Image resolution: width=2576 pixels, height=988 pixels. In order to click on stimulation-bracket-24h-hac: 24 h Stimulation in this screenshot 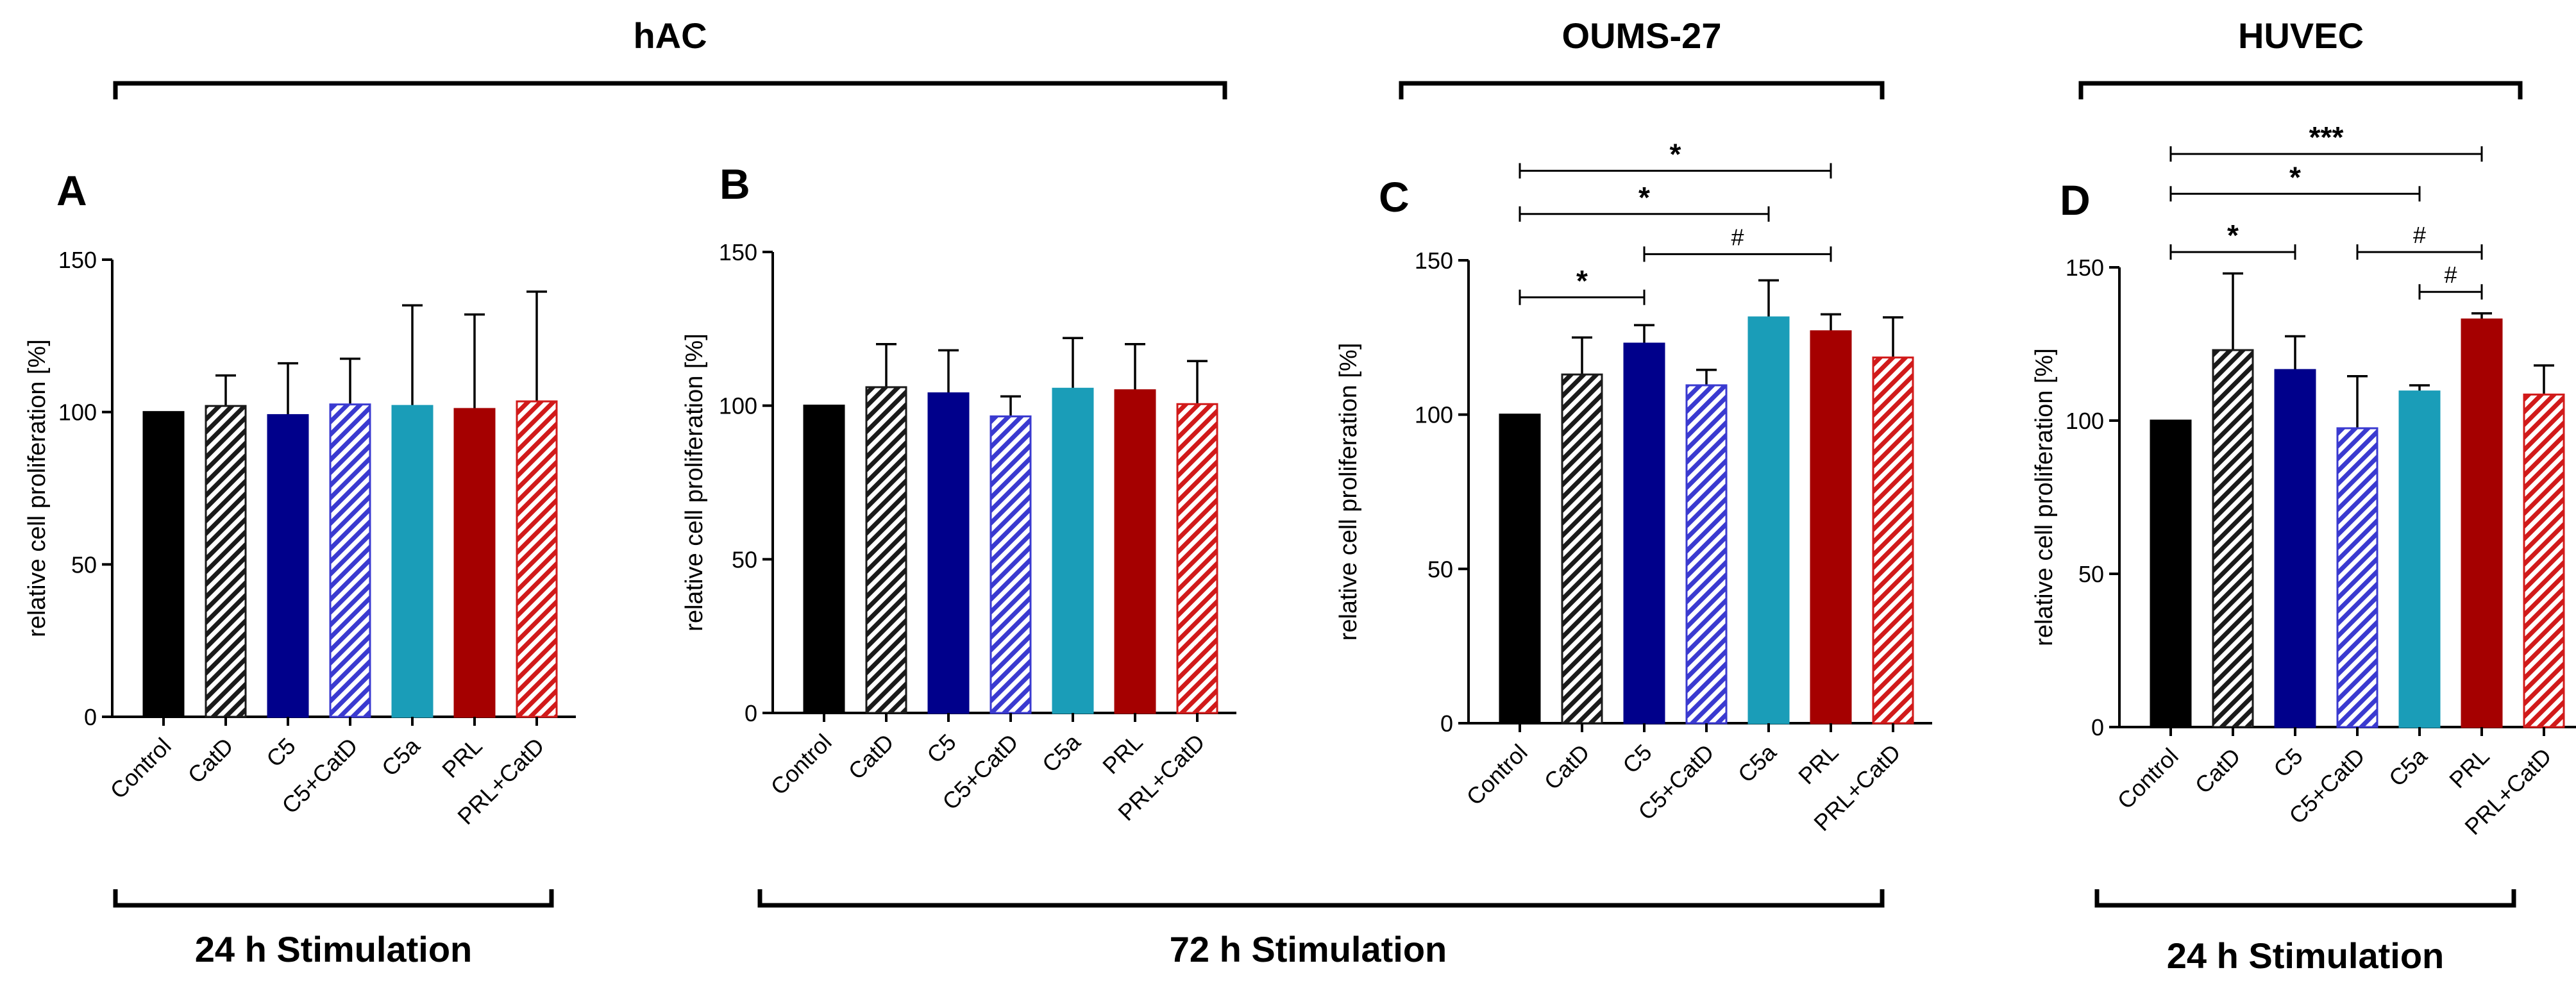, I will do `click(333, 929)`.